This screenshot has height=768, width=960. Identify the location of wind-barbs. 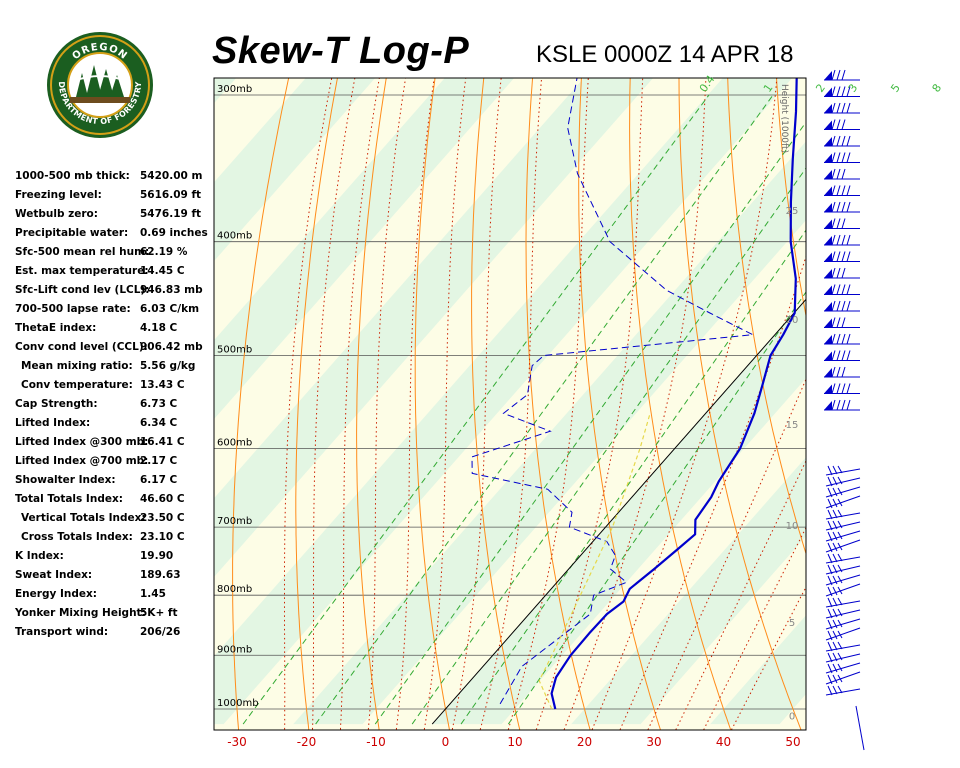
(844, 410).